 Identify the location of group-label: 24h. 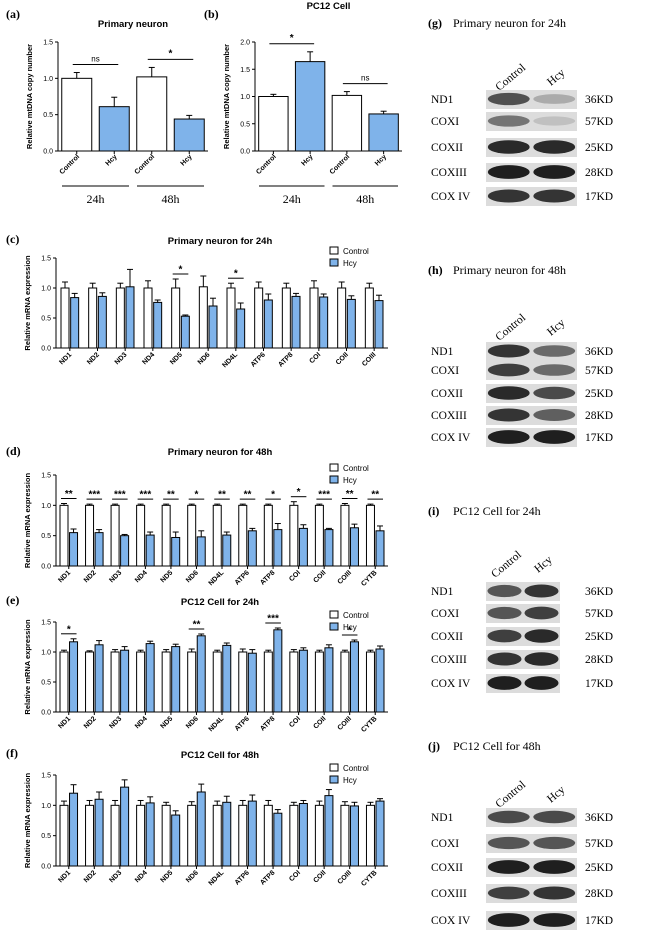
(292, 199).